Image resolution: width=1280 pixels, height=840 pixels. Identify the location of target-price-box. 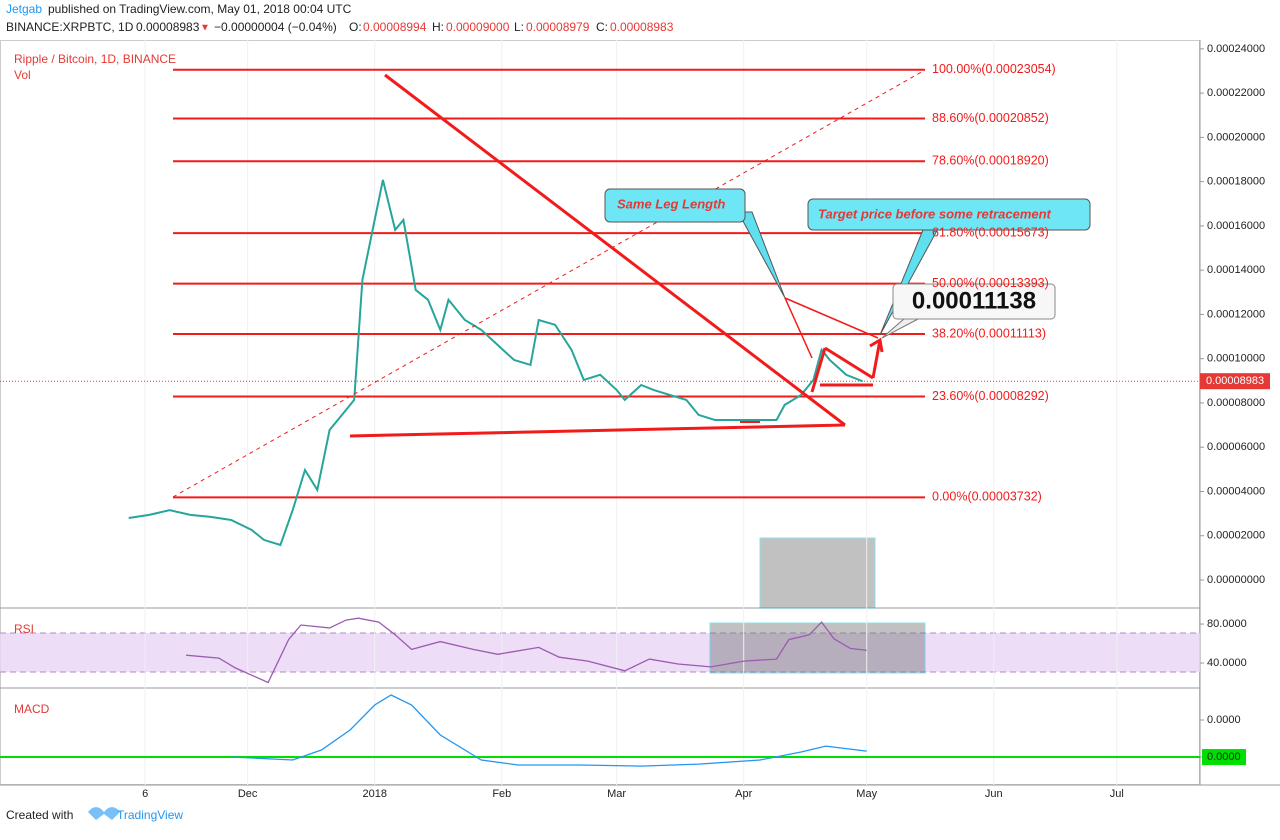
(974, 301).